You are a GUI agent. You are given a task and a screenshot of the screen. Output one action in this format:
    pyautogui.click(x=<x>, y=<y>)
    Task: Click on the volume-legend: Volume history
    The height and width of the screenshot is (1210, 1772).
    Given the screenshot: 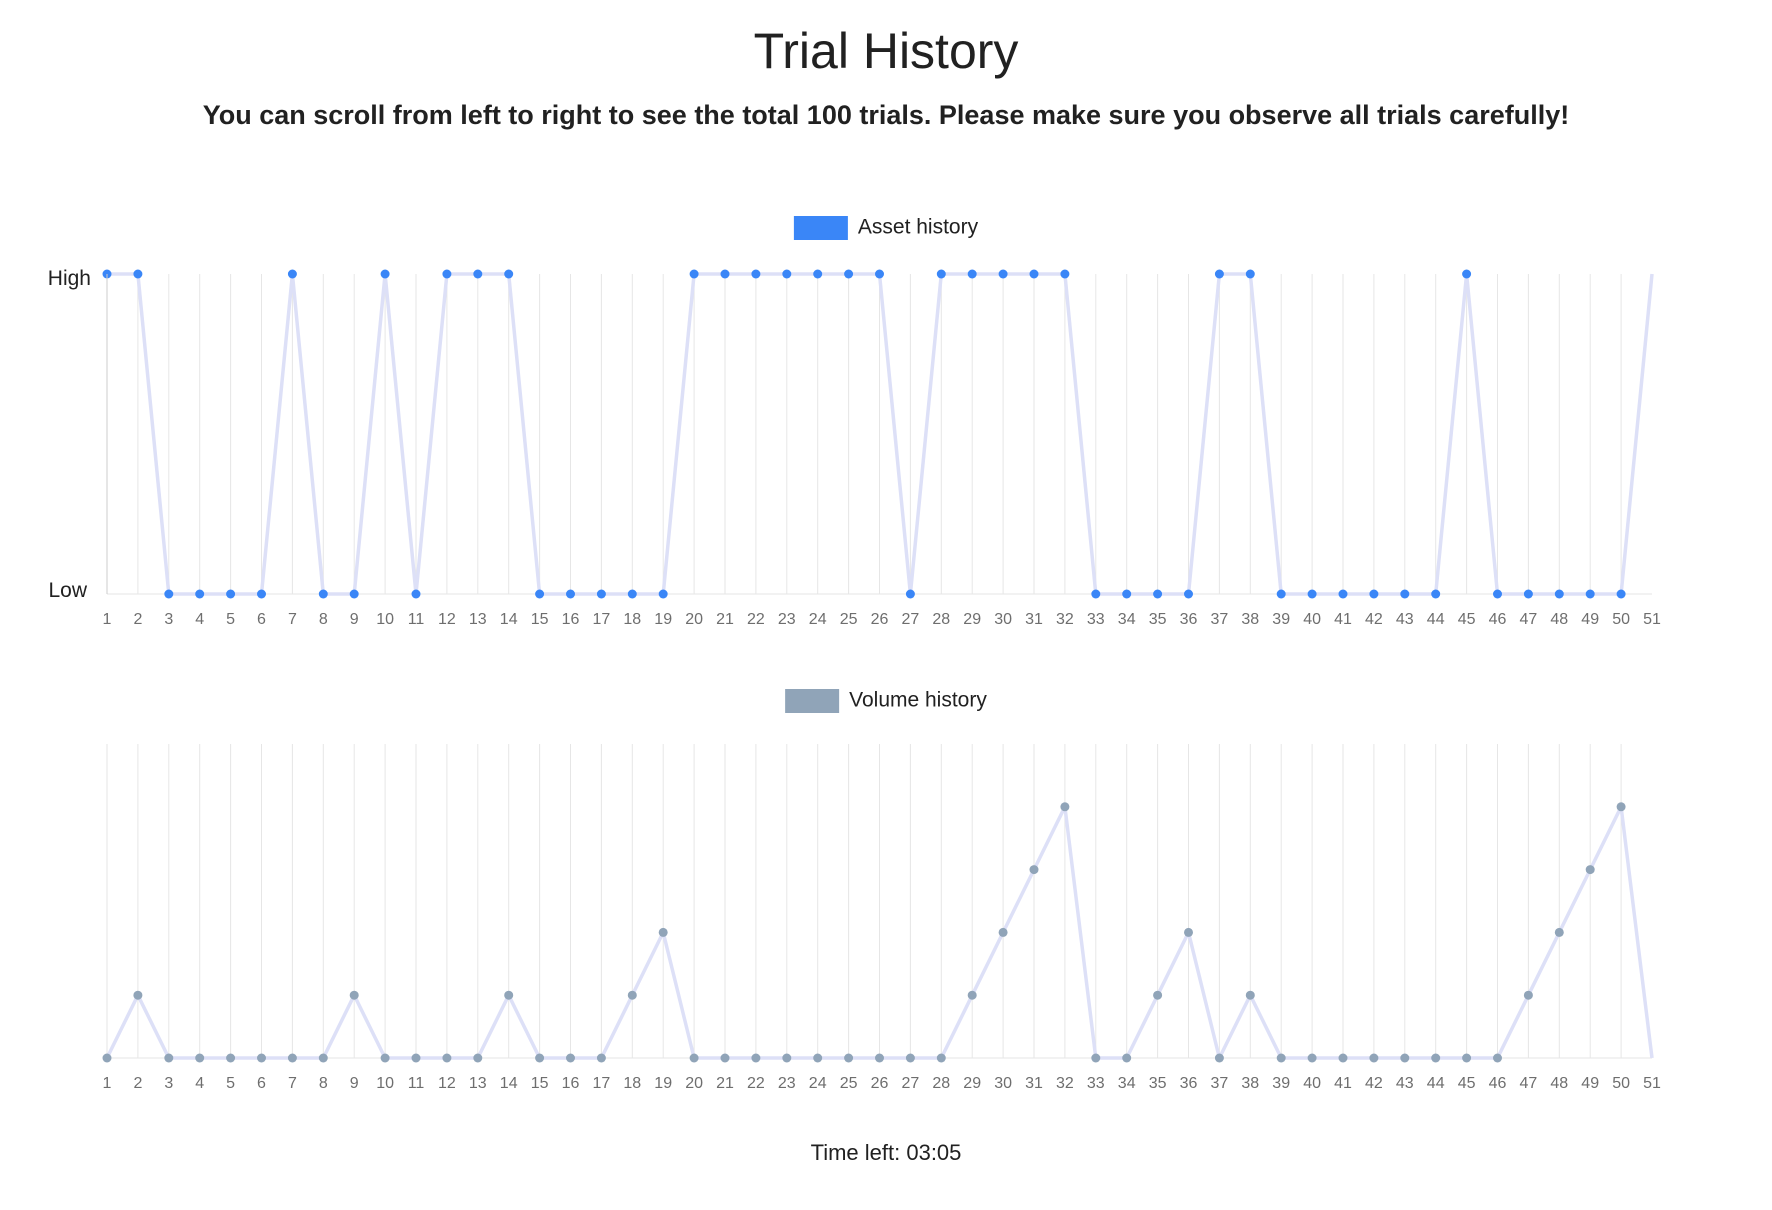 What is the action you would take?
    pyautogui.click(x=886, y=701)
    